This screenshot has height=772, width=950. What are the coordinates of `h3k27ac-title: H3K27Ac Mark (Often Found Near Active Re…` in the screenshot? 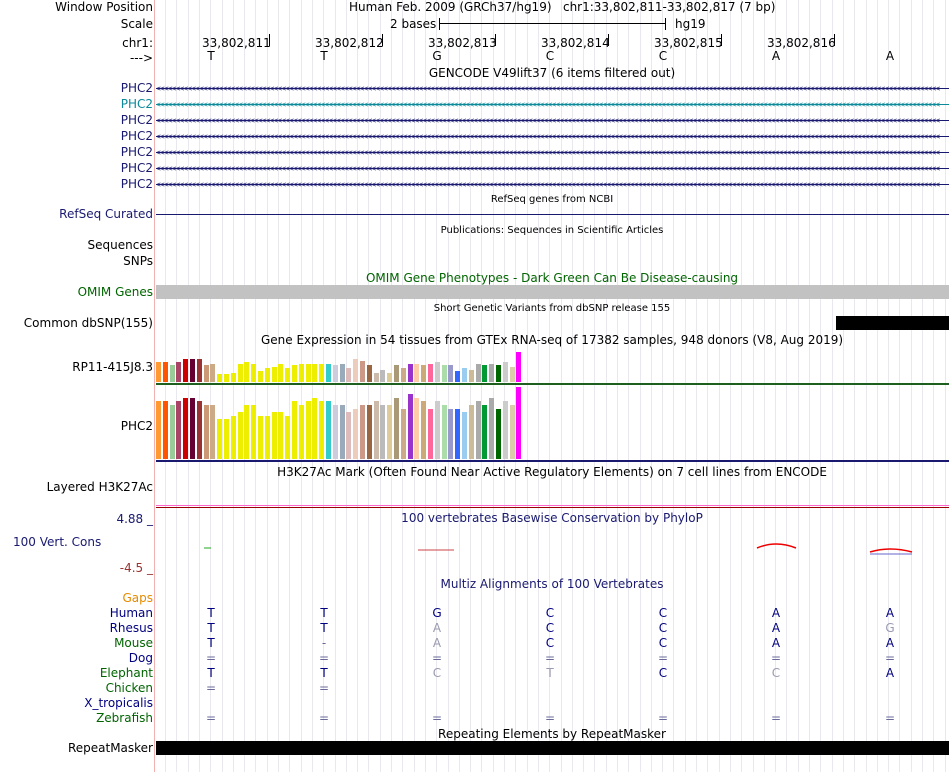 It's located at (552, 472).